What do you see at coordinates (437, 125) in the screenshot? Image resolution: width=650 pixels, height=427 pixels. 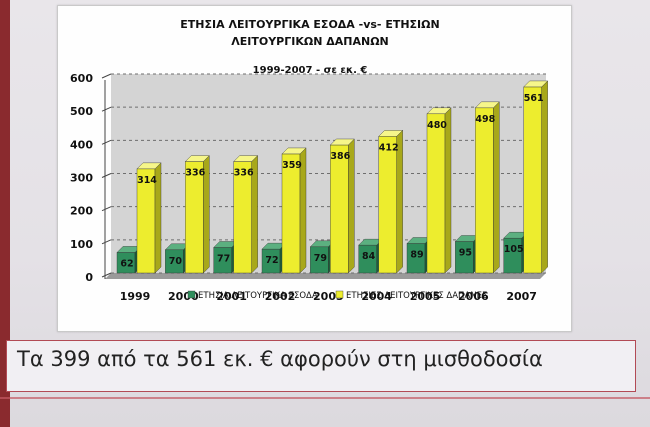 I see `expense-value-label: 480` at bounding box center [437, 125].